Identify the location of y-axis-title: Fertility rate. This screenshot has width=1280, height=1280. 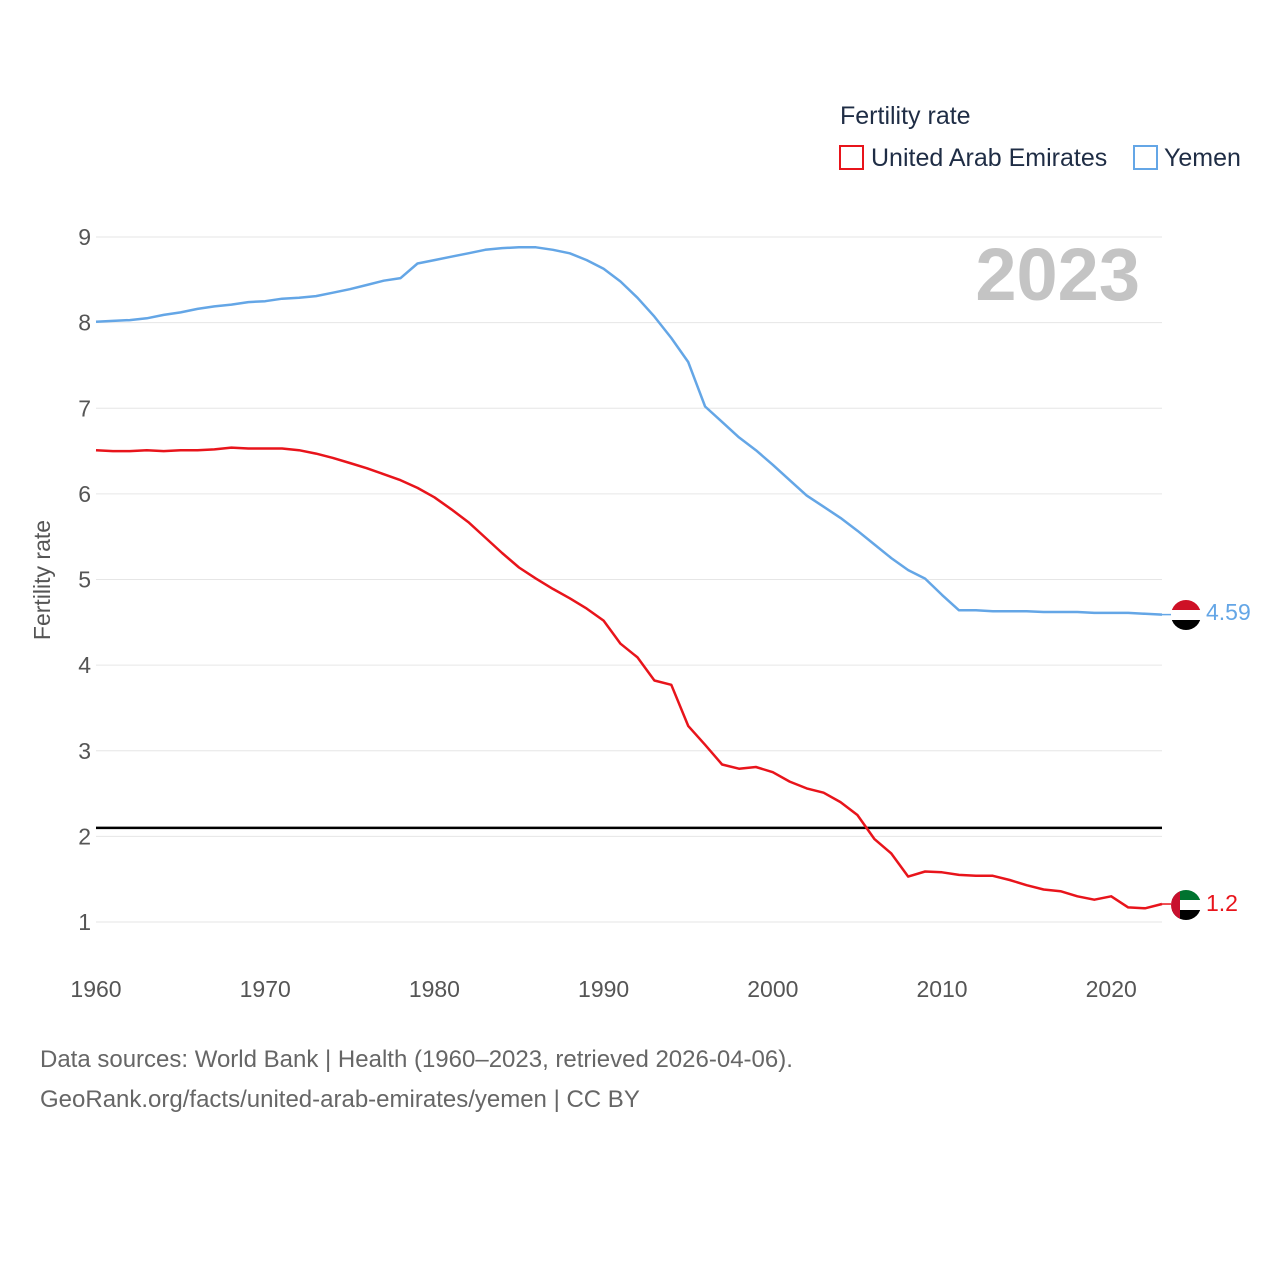
(42, 580).